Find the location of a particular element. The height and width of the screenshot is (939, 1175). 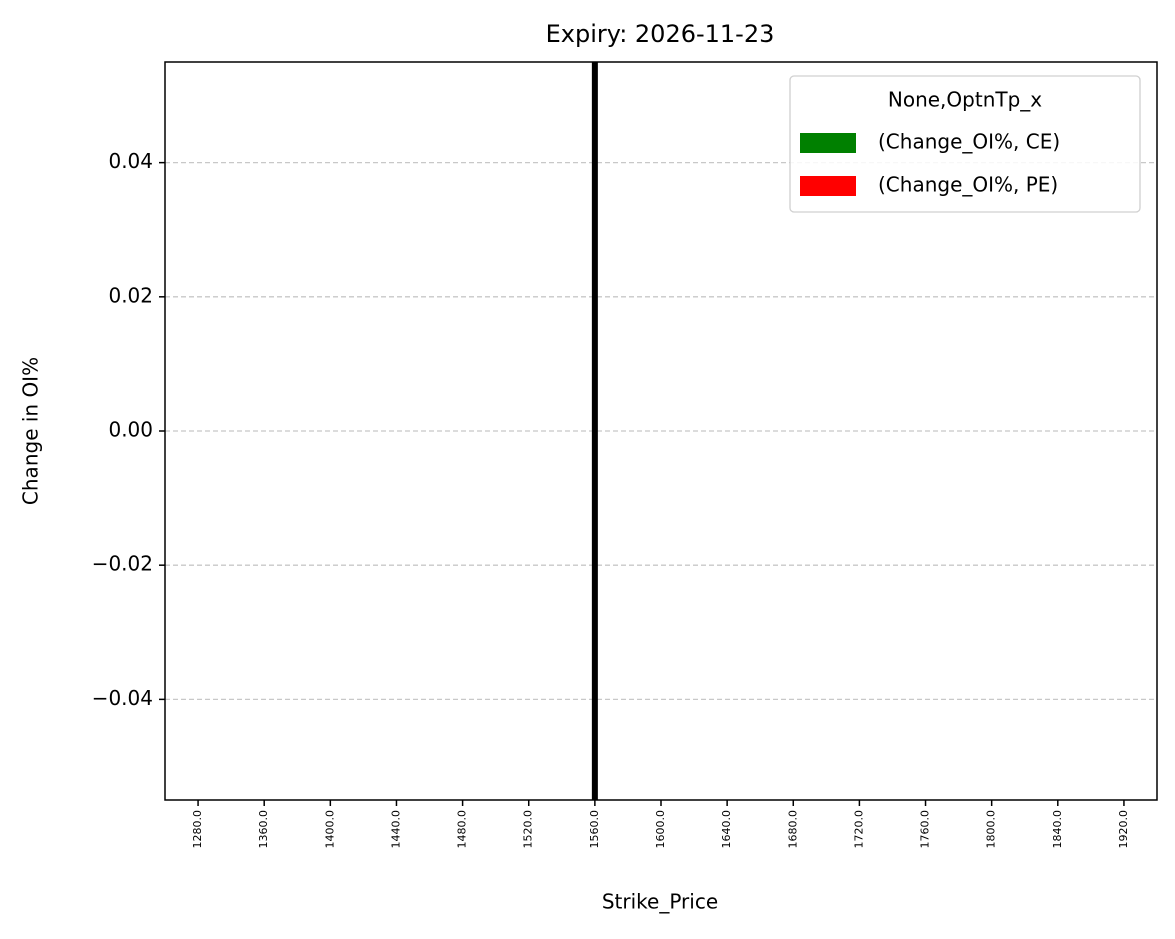

x-tick-label: 1840.0 is located at coordinates (1057, 829).